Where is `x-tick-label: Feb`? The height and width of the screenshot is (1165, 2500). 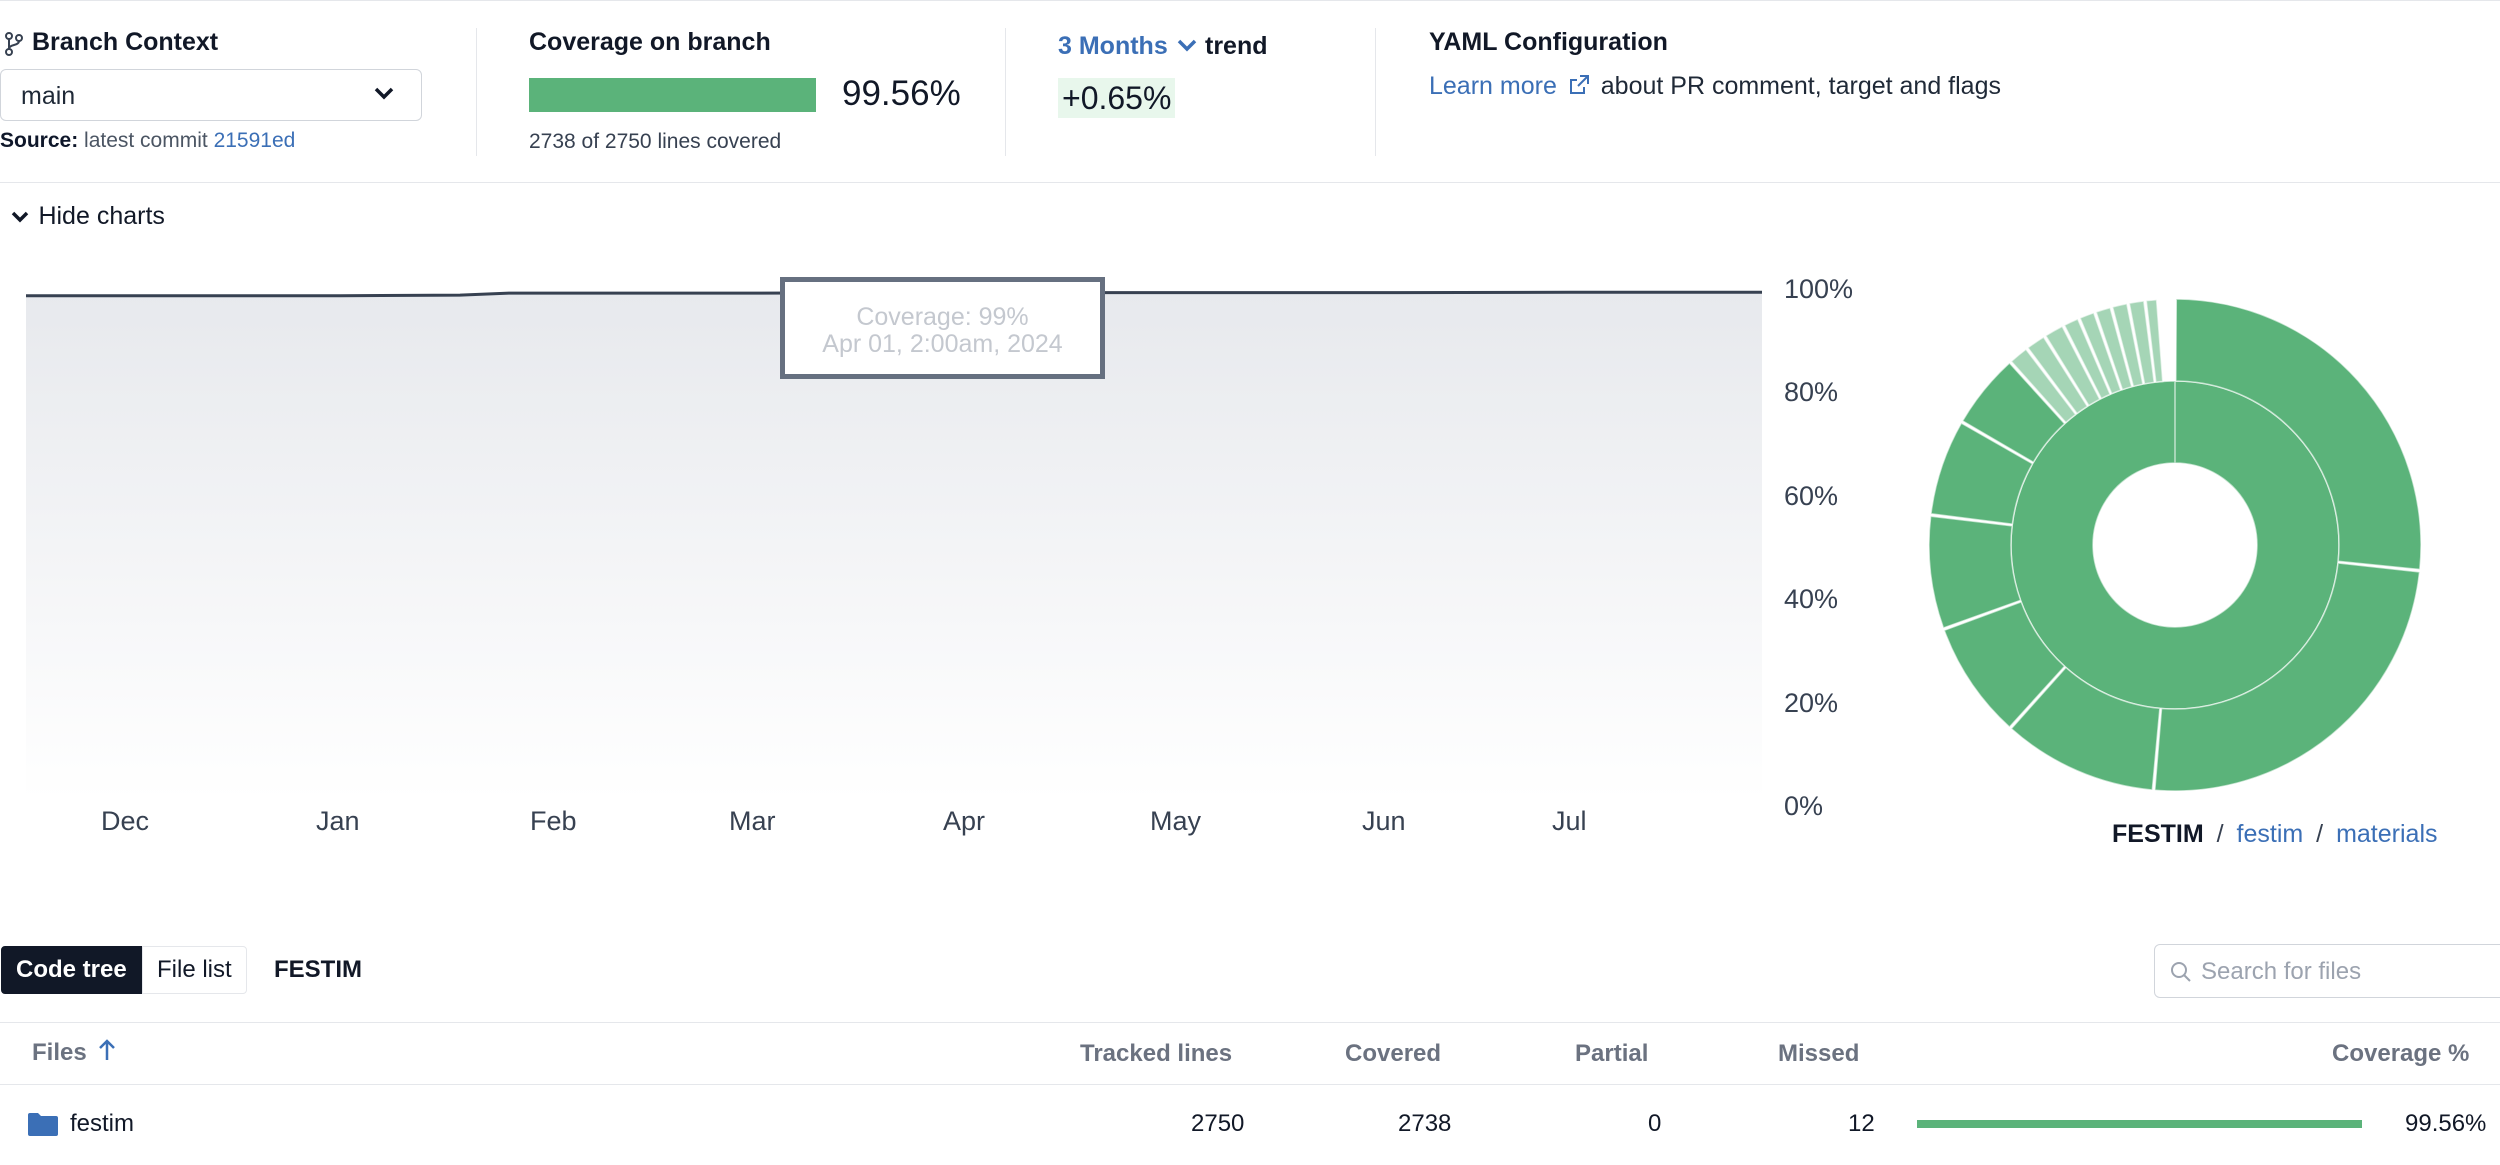 x-tick-label: Feb is located at coordinates (553, 821).